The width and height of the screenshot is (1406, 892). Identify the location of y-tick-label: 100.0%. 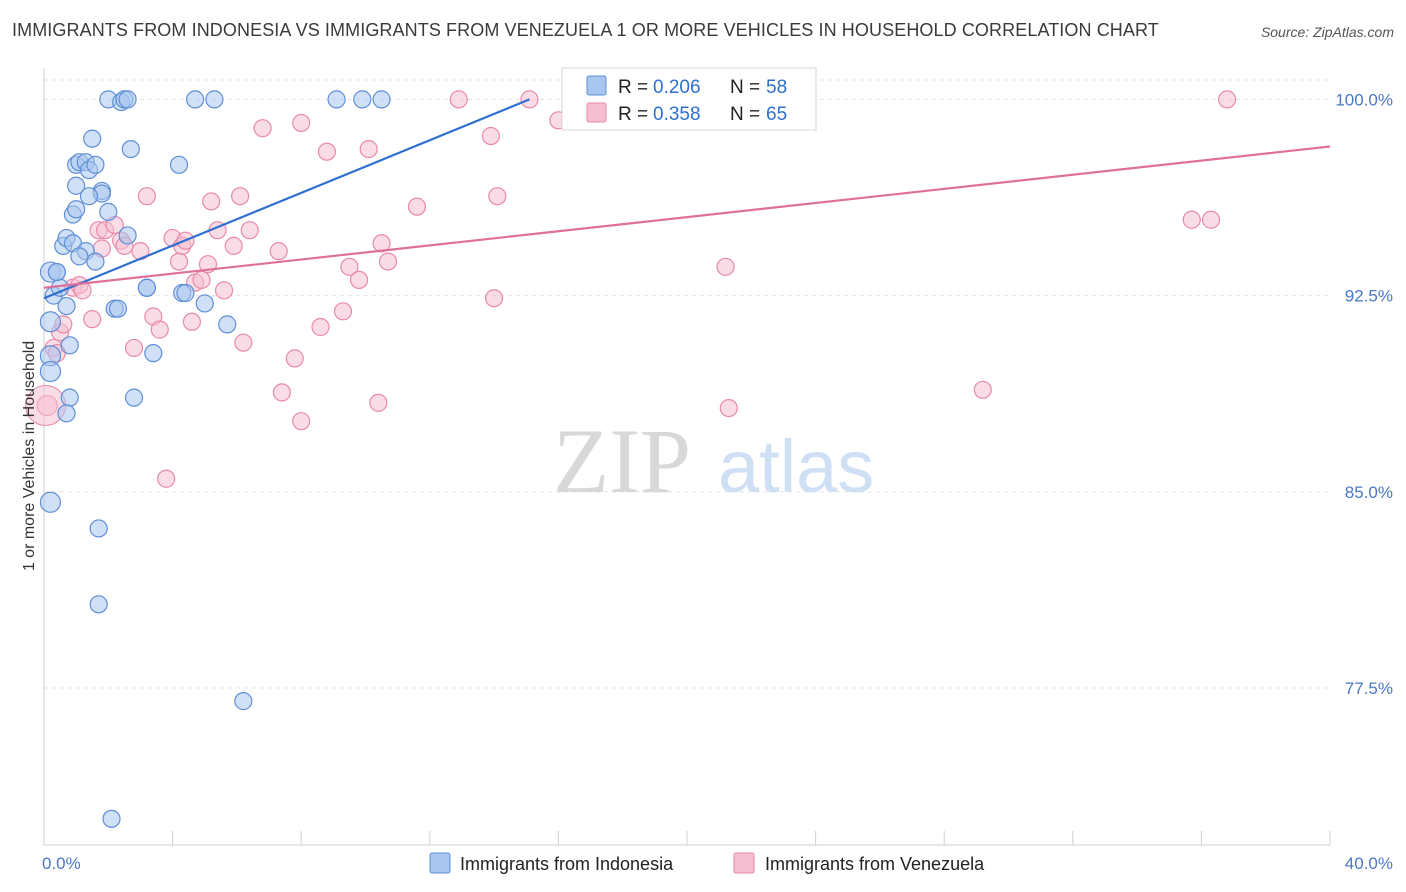
(1364, 99).